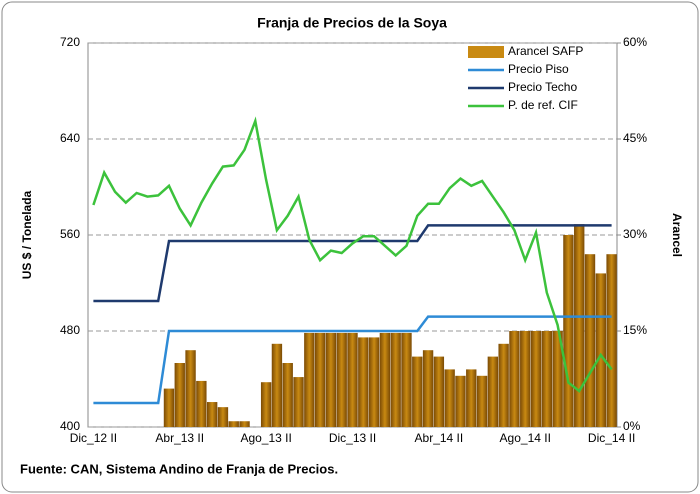 The width and height of the screenshot is (700, 494). I want to click on chart-title: Franja de Precios de la Soya, so click(352, 23).